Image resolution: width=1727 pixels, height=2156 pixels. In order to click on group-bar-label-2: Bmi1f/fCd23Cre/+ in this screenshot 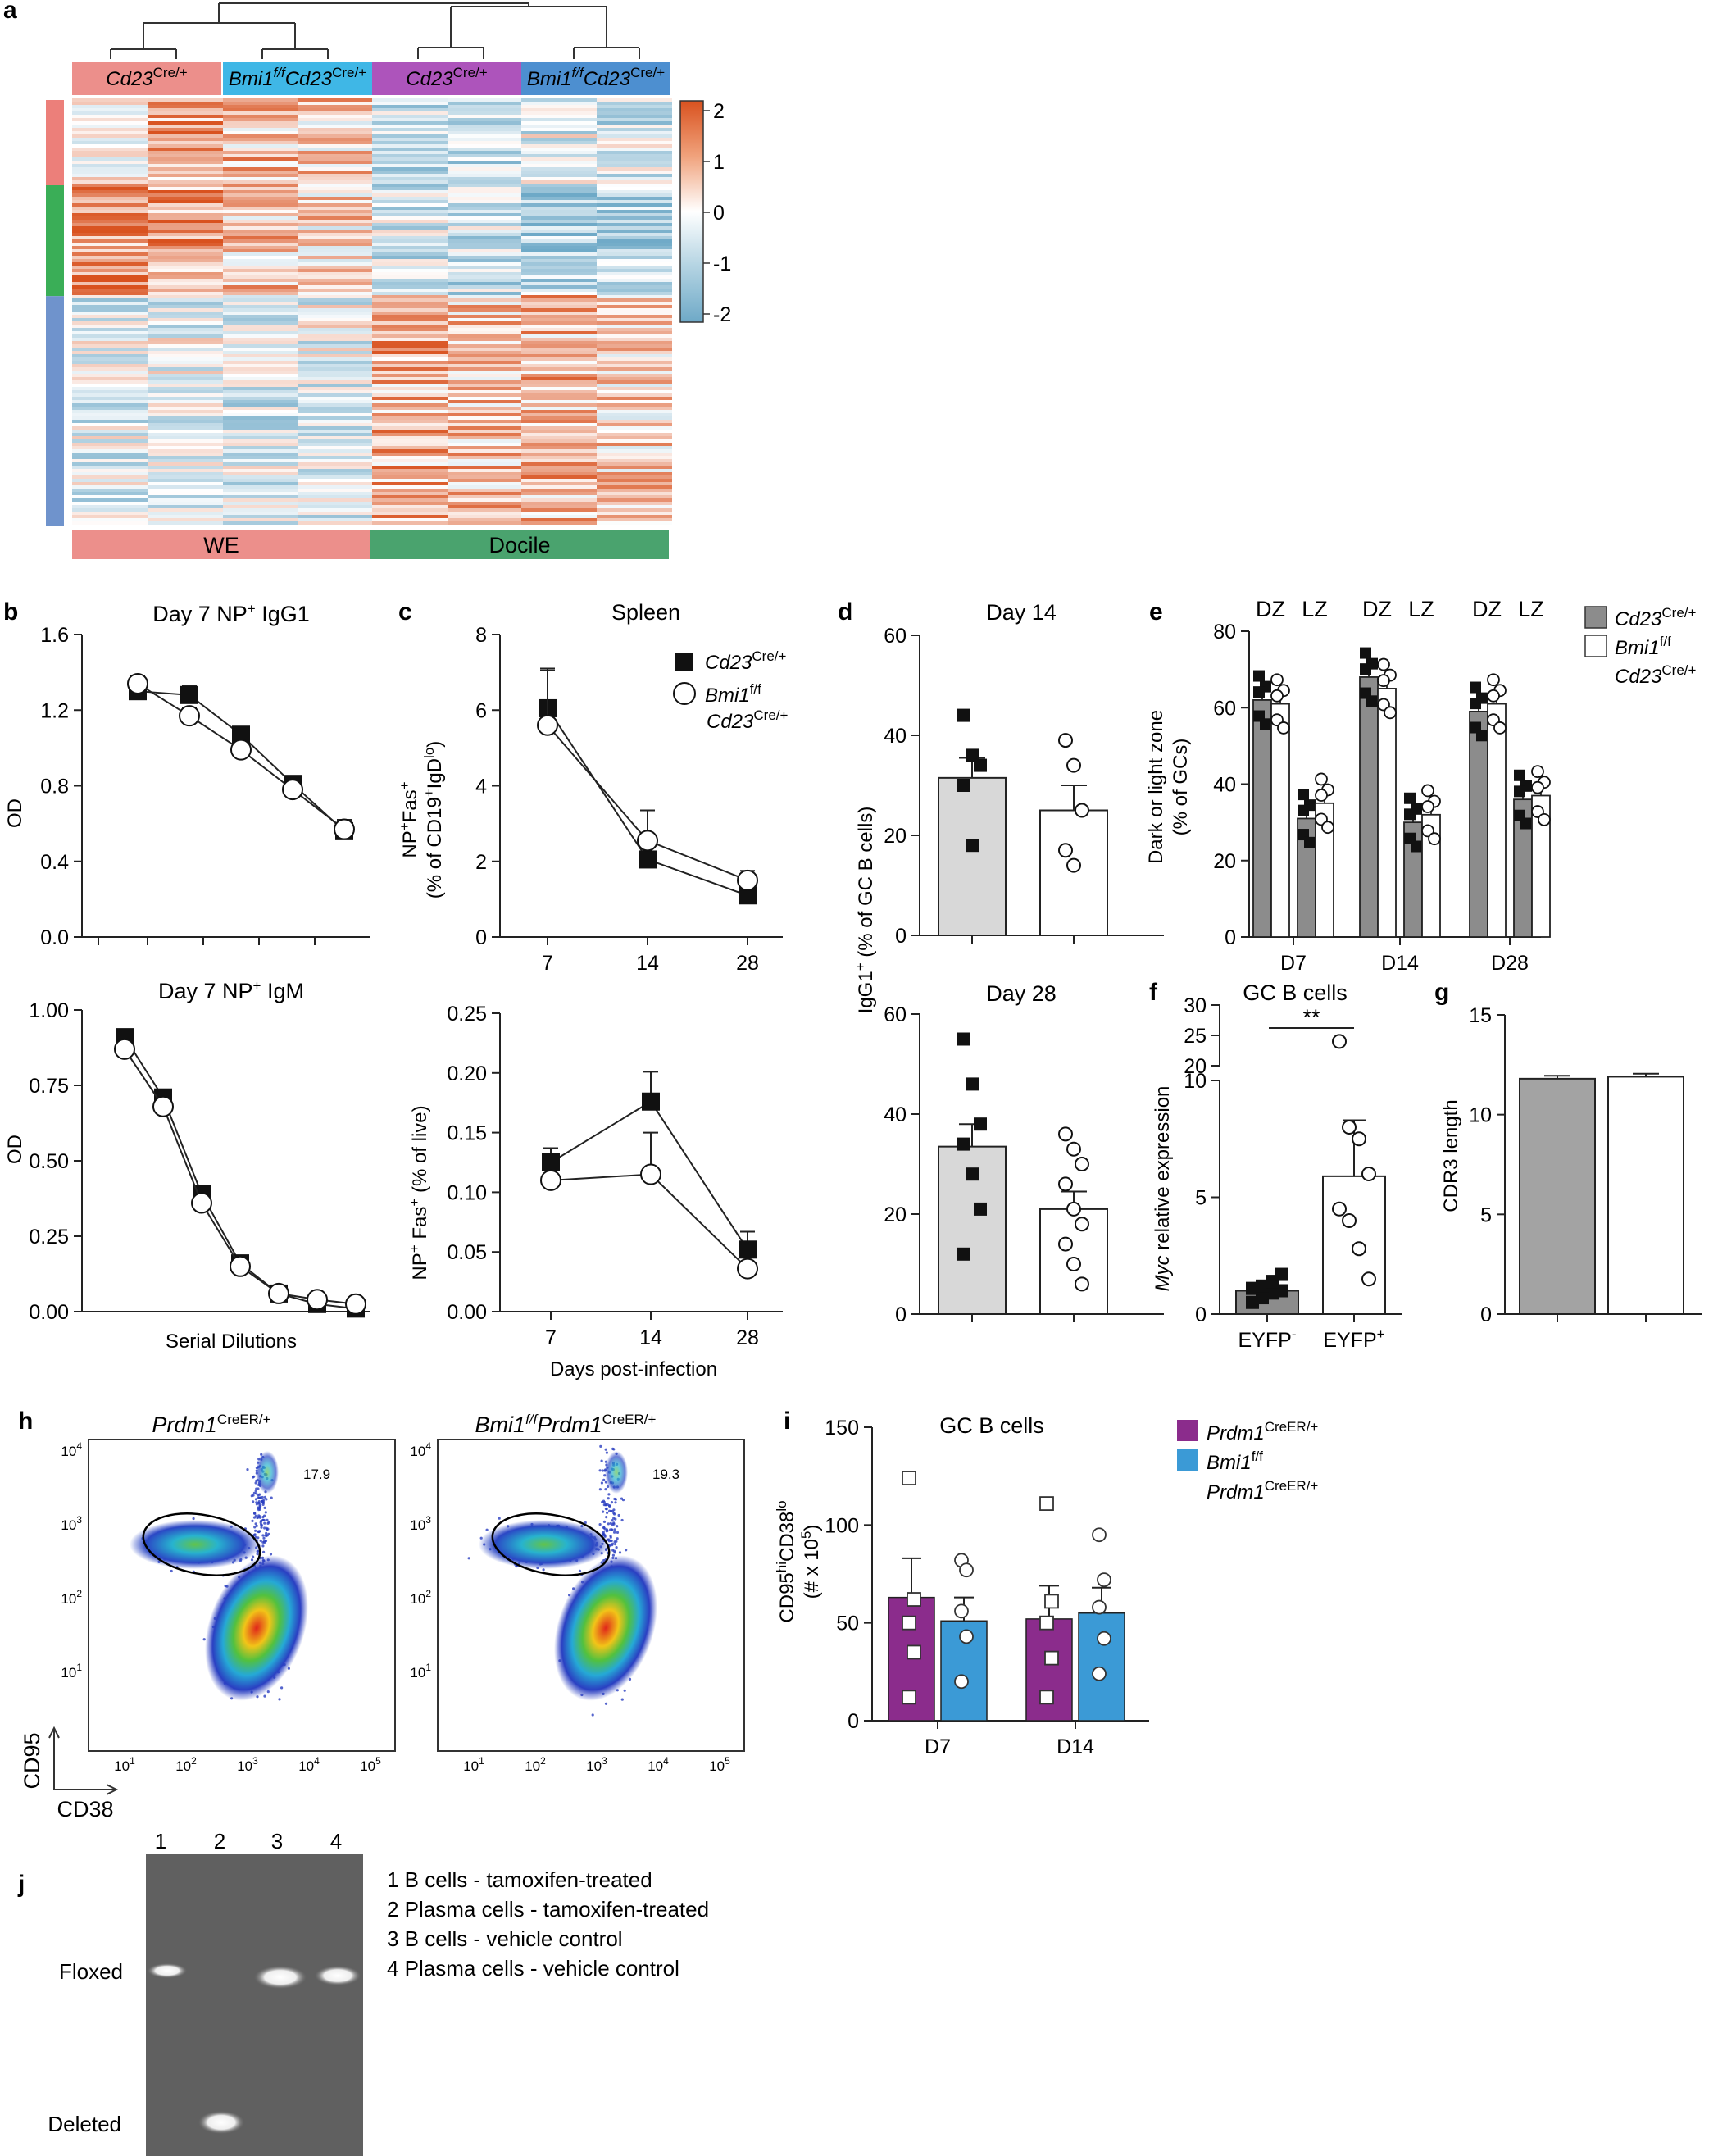, I will do `click(298, 77)`.